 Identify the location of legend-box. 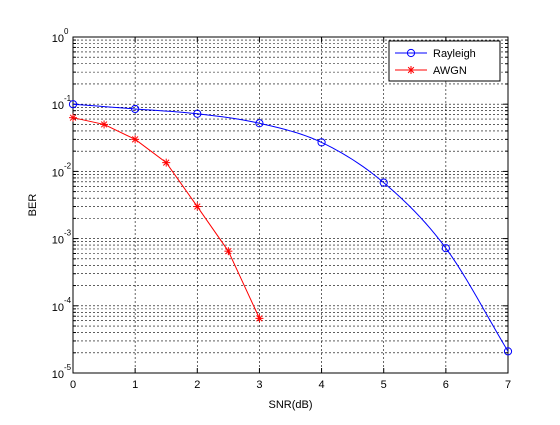
(444, 61).